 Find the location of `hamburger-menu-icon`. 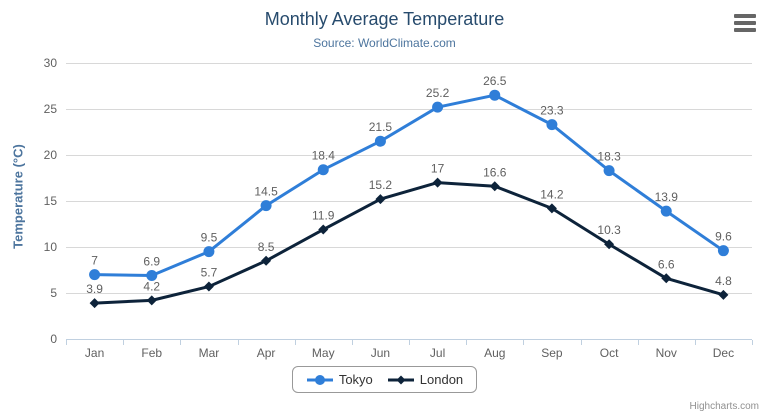

hamburger-menu-icon is located at coordinates (745, 23).